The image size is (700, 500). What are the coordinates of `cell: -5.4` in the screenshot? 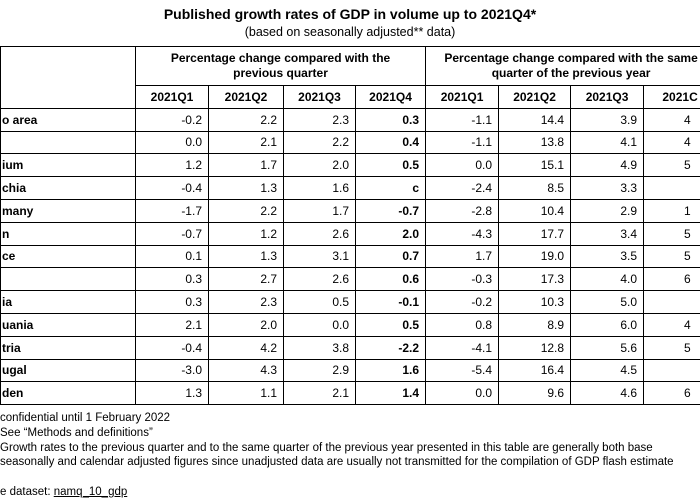 It's located at (462, 370).